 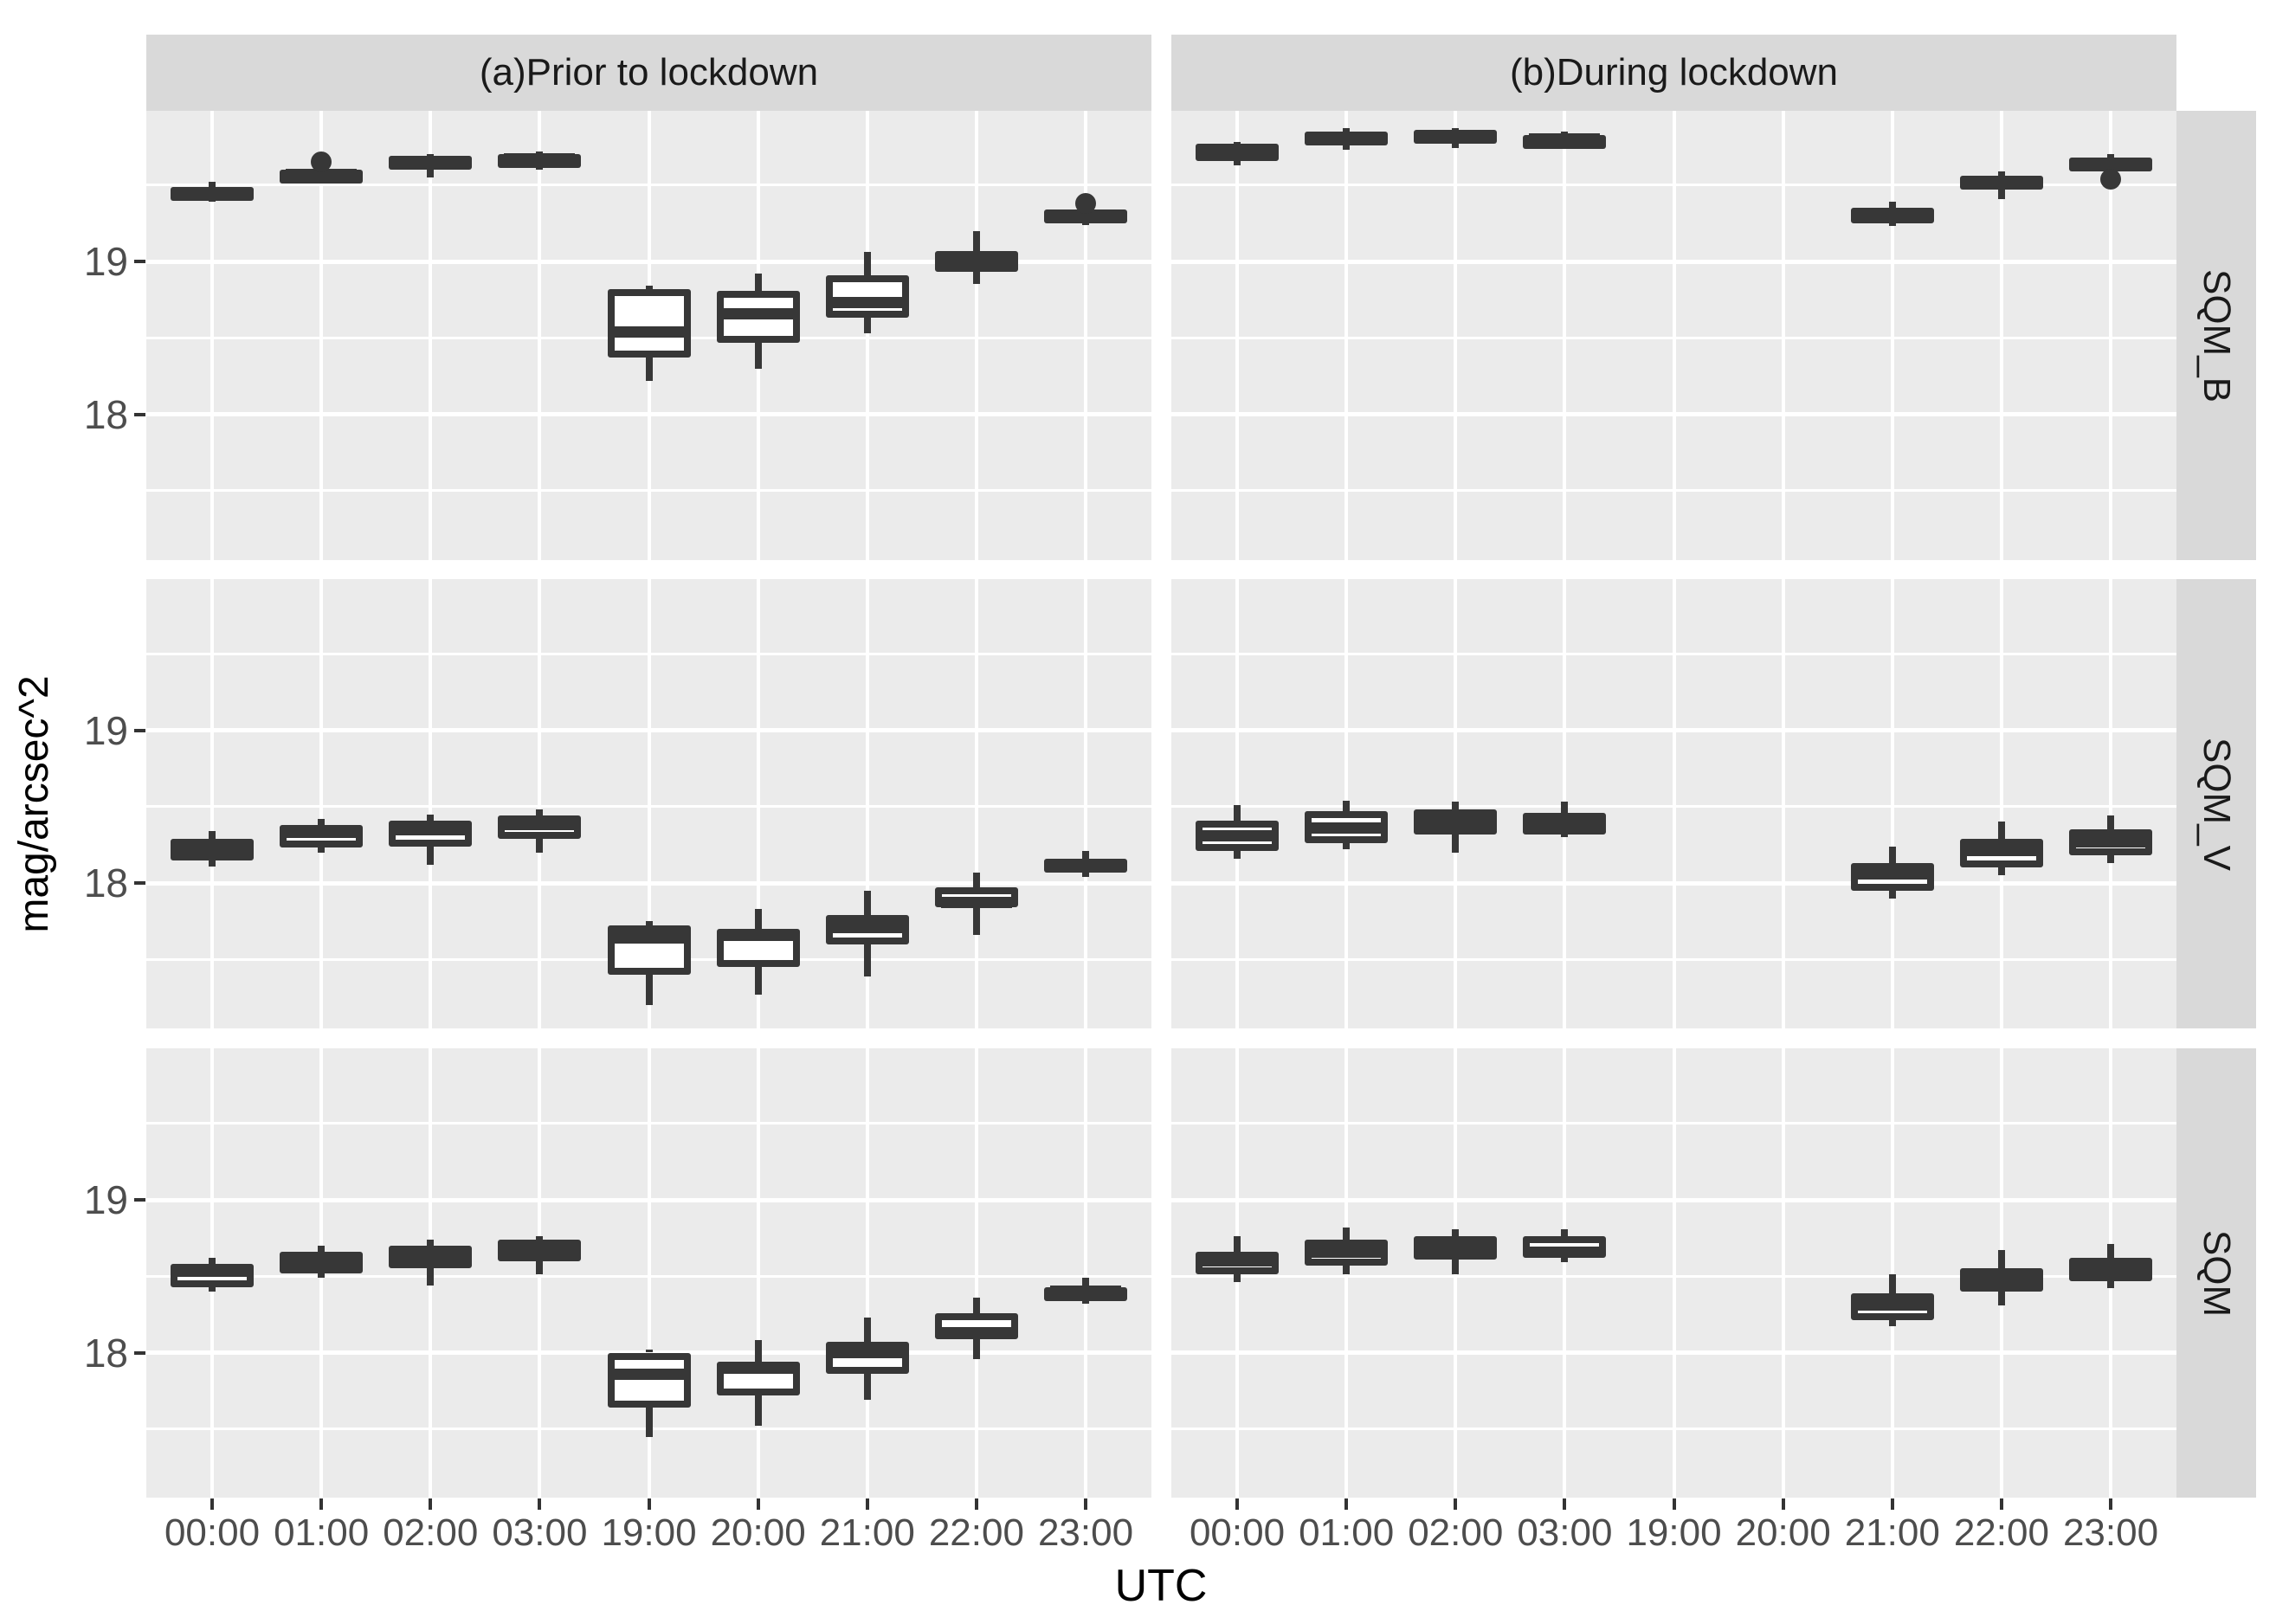 I want to click on facet-strip-row-sqm: SQM, so click(x=2216, y=1273).